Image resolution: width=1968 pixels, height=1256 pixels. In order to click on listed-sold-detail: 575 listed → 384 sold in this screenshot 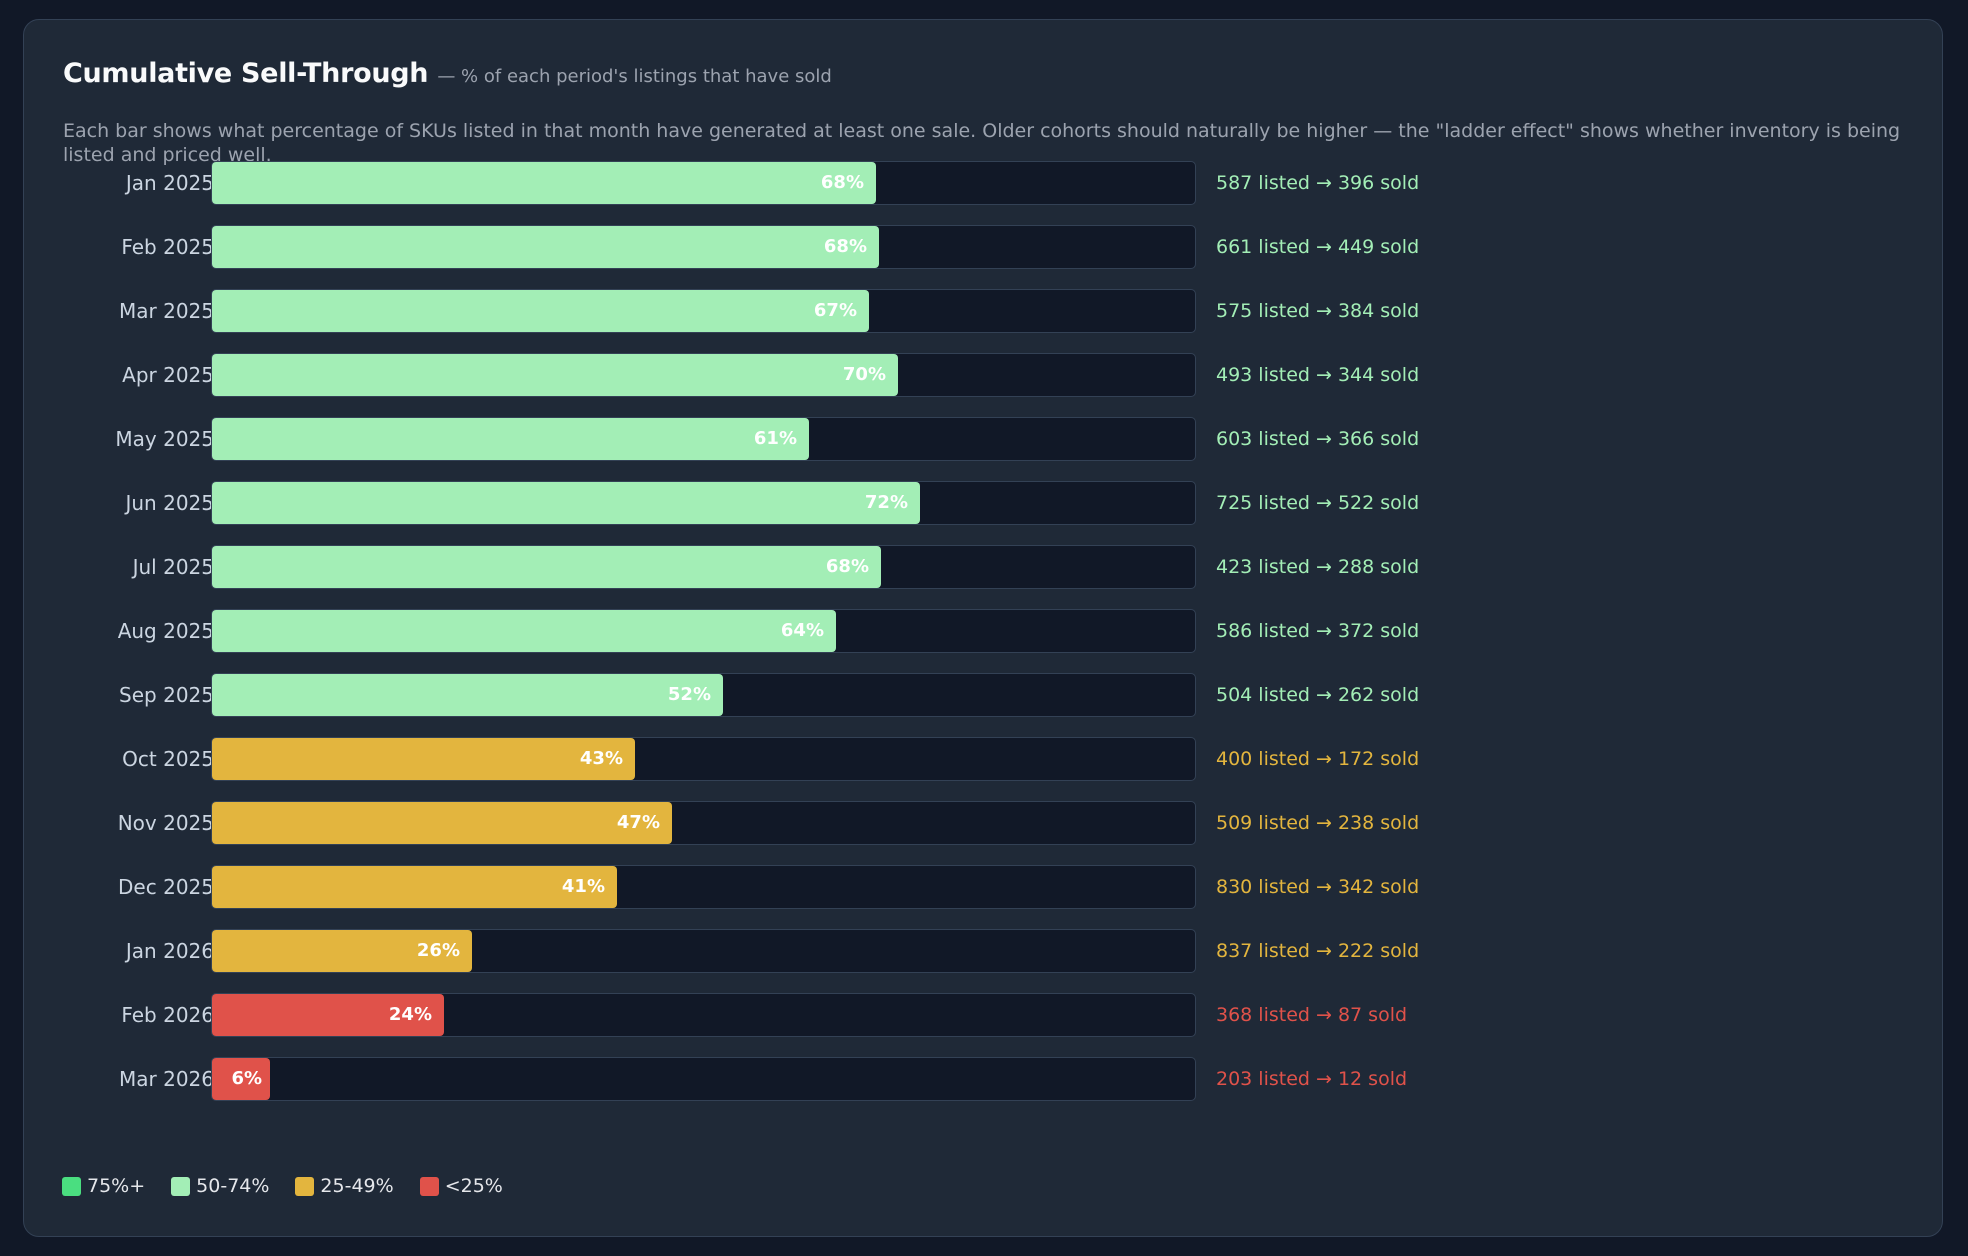, I will do `click(1318, 311)`.